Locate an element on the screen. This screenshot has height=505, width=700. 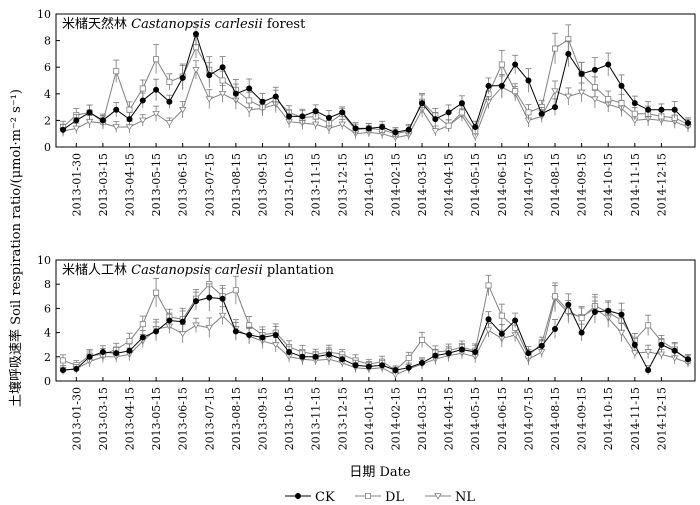
bottom-y-tick-label: 0 is located at coordinates (47, 381).